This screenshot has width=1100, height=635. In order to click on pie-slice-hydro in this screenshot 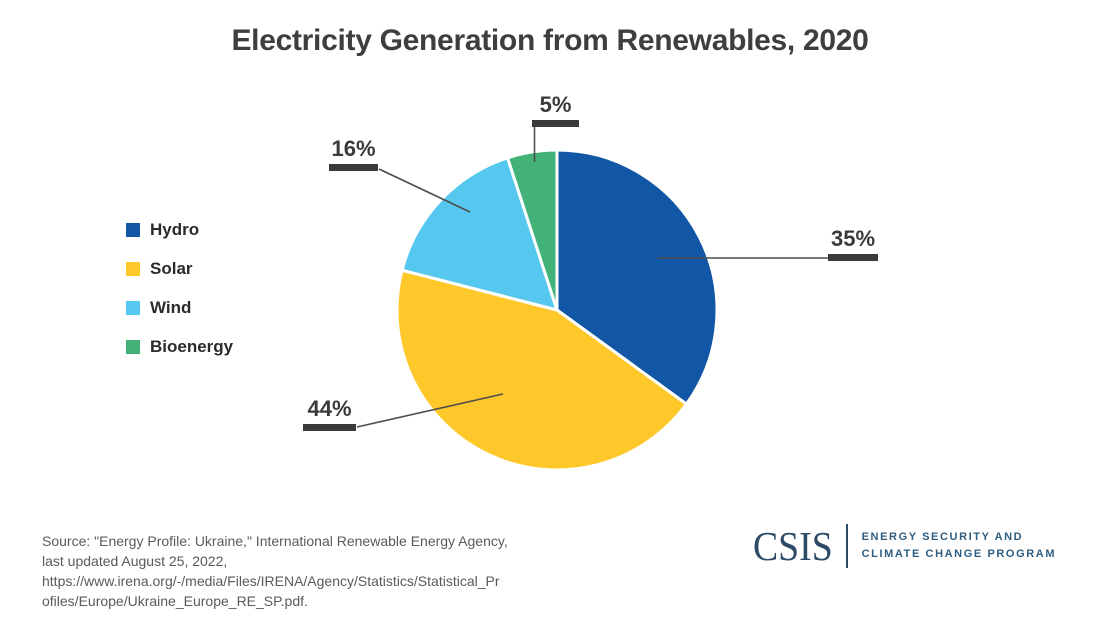, I will do `click(637, 277)`.